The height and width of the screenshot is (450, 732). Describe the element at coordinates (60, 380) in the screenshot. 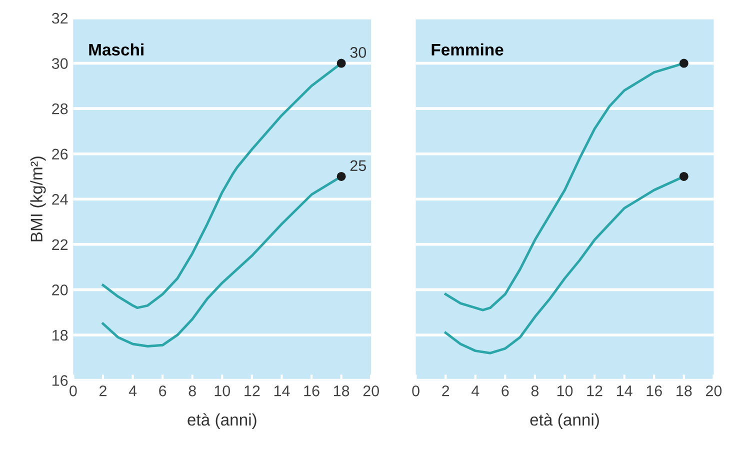

I see `y-tick-label: 16` at that location.